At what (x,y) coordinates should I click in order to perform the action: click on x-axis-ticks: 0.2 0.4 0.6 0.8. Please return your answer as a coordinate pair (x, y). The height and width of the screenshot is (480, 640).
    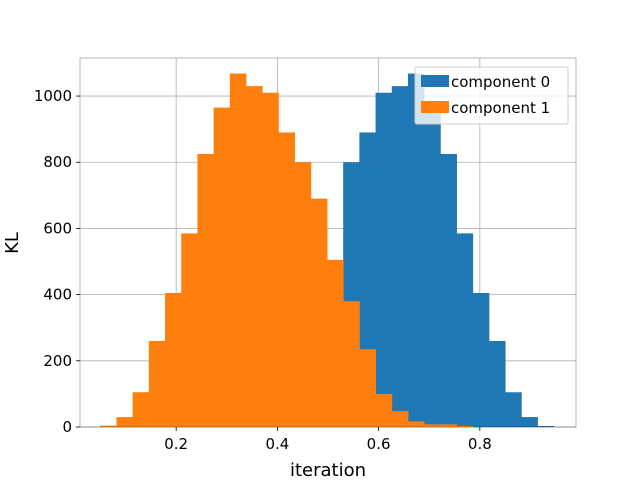
    Looking at the image, I should click on (328, 440).